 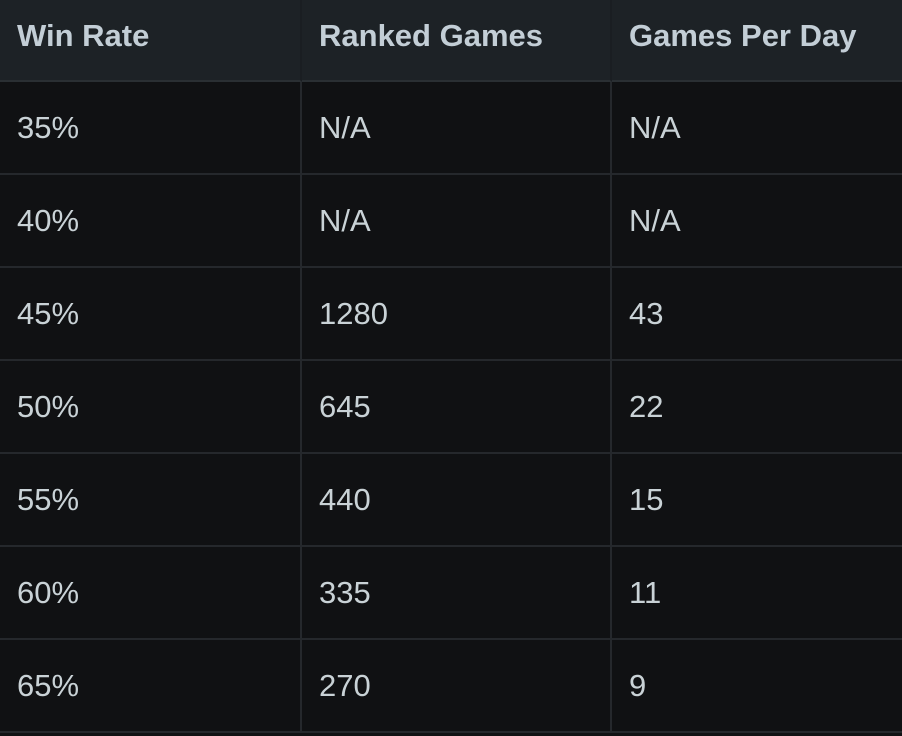 What do you see at coordinates (457, 314) in the screenshot?
I see `row-3-ranked-games: 1280` at bounding box center [457, 314].